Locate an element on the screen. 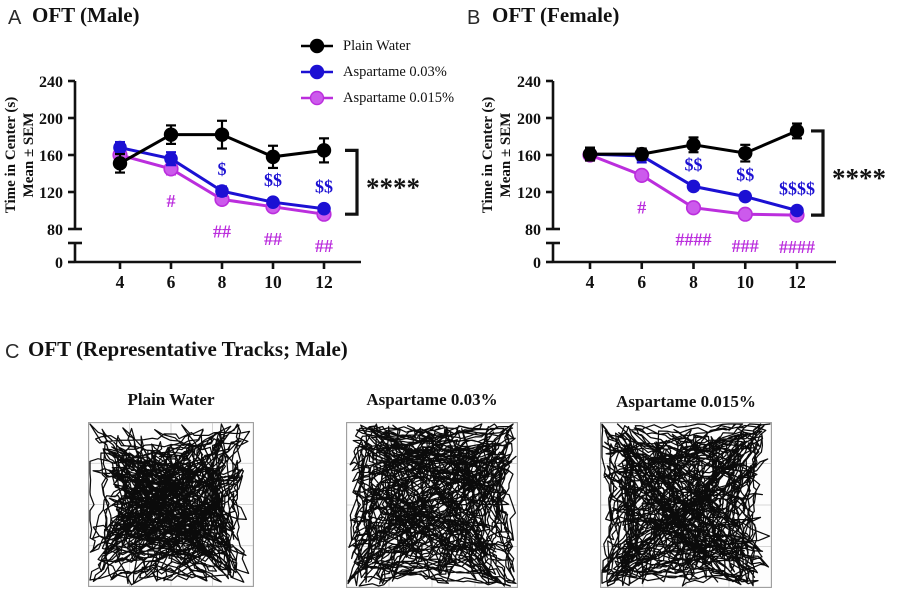 The height and width of the screenshot is (604, 900). legend-item-label: Plain Water is located at coordinates (377, 45).